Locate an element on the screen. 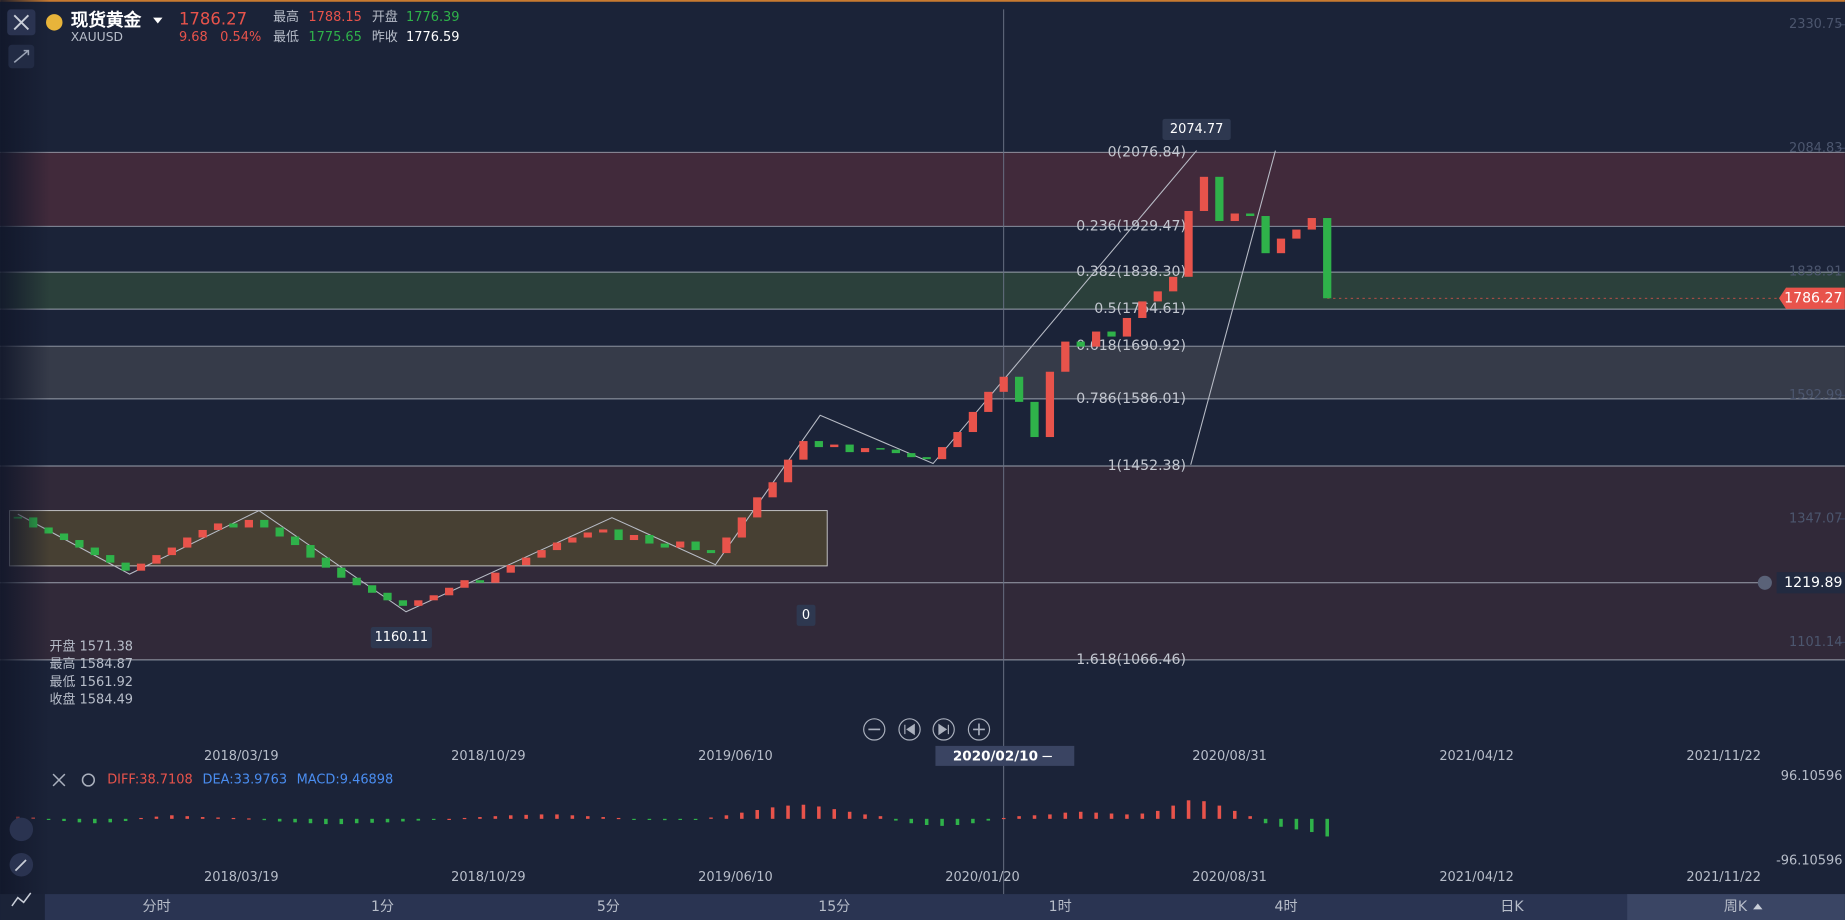 The height and width of the screenshot is (920, 1845). annotation-label: 2074.77 is located at coordinates (1197, 129).